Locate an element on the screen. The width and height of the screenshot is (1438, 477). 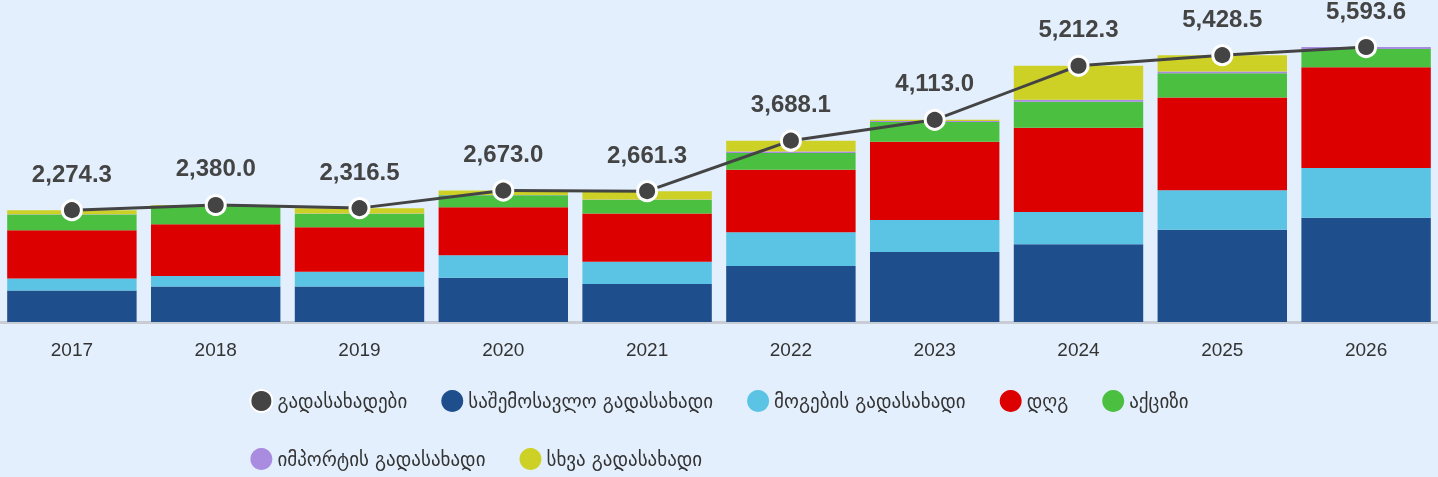
data-label: 5,593.6 is located at coordinates (1366, 12).